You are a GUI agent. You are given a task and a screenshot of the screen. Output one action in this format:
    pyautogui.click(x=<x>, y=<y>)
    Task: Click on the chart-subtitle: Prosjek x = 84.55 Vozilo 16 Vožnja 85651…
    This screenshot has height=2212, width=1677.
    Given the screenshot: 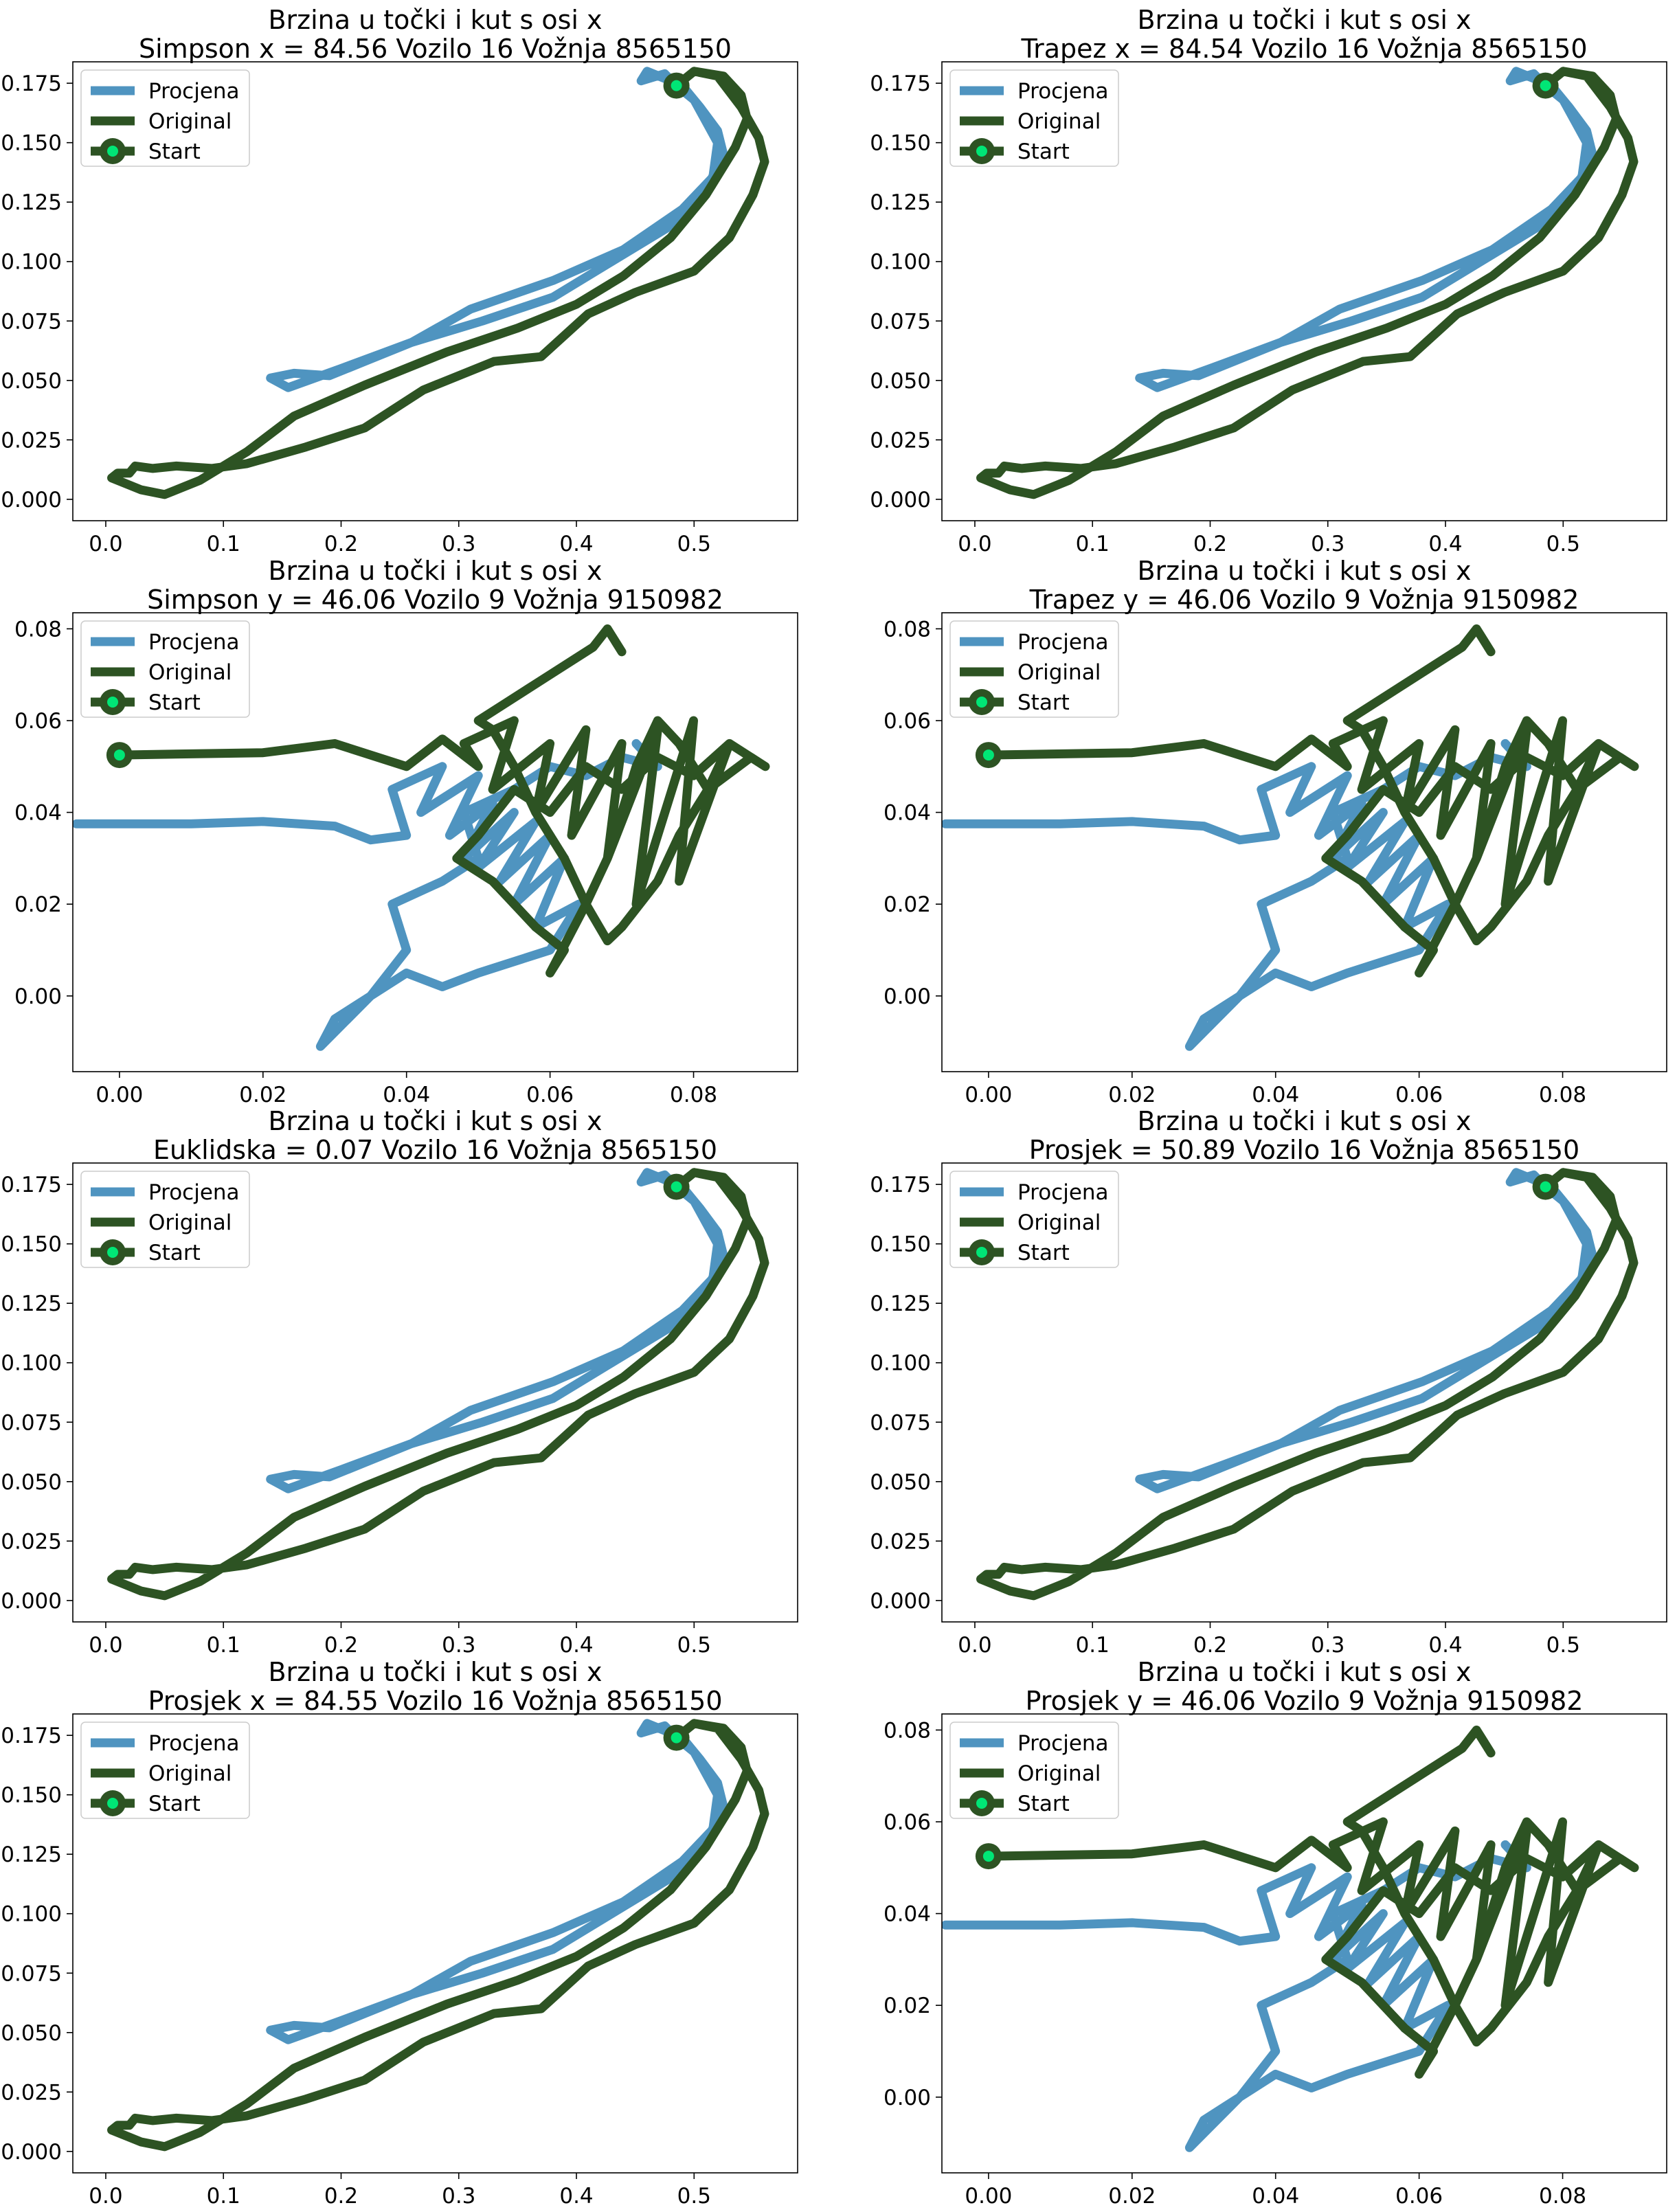 What is the action you would take?
    pyautogui.click(x=435, y=1701)
    